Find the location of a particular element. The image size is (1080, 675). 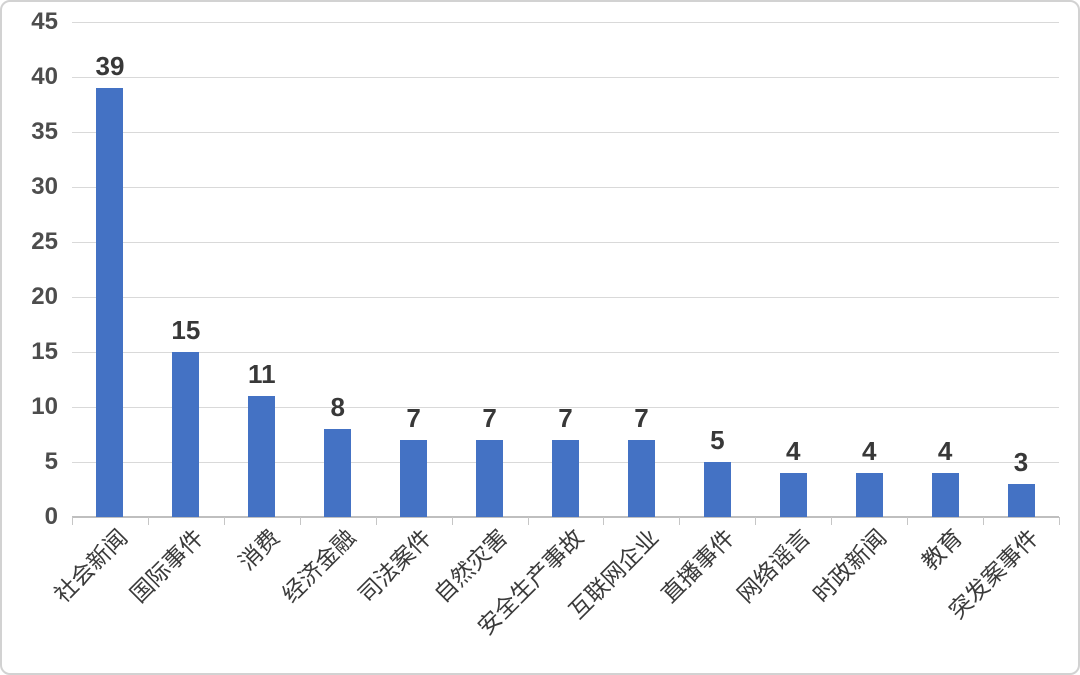

x-axis-line is located at coordinates (565, 517).